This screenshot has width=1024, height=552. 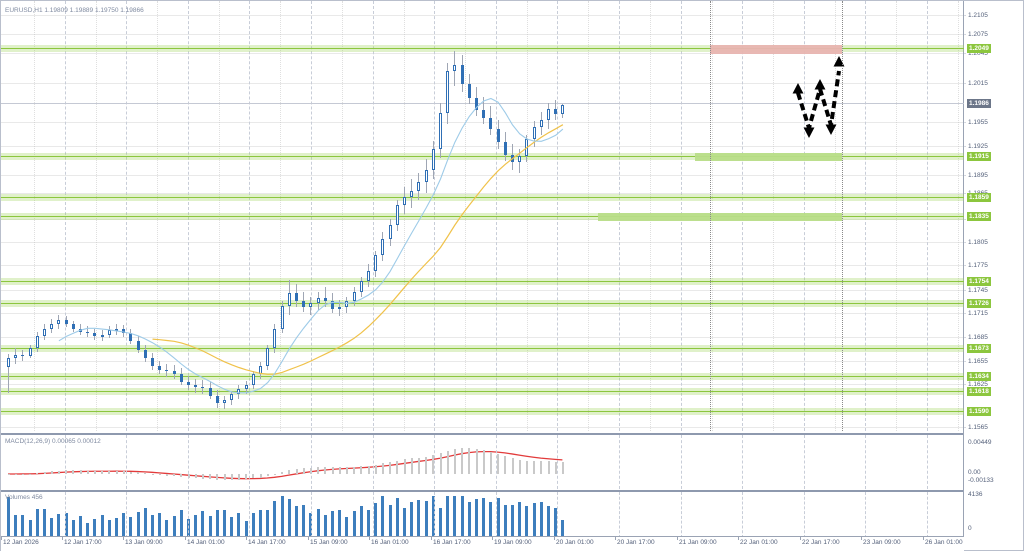 What do you see at coordinates (979, 411) in the screenshot?
I see `level-price-tag: 1.1590` at bounding box center [979, 411].